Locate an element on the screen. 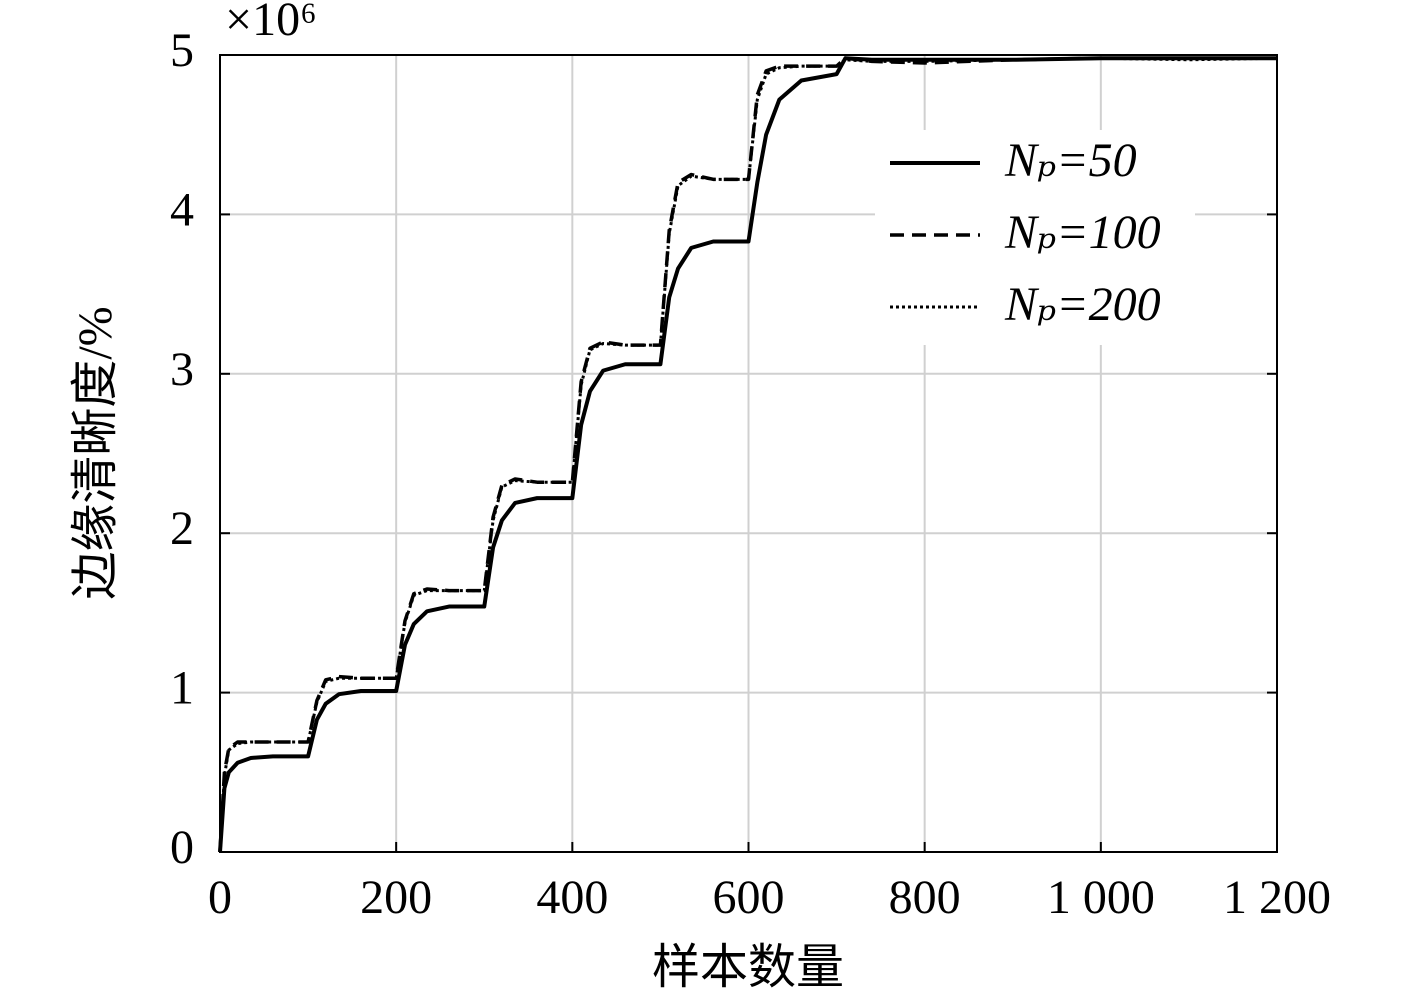  legend-box is located at coordinates (1035, 237).